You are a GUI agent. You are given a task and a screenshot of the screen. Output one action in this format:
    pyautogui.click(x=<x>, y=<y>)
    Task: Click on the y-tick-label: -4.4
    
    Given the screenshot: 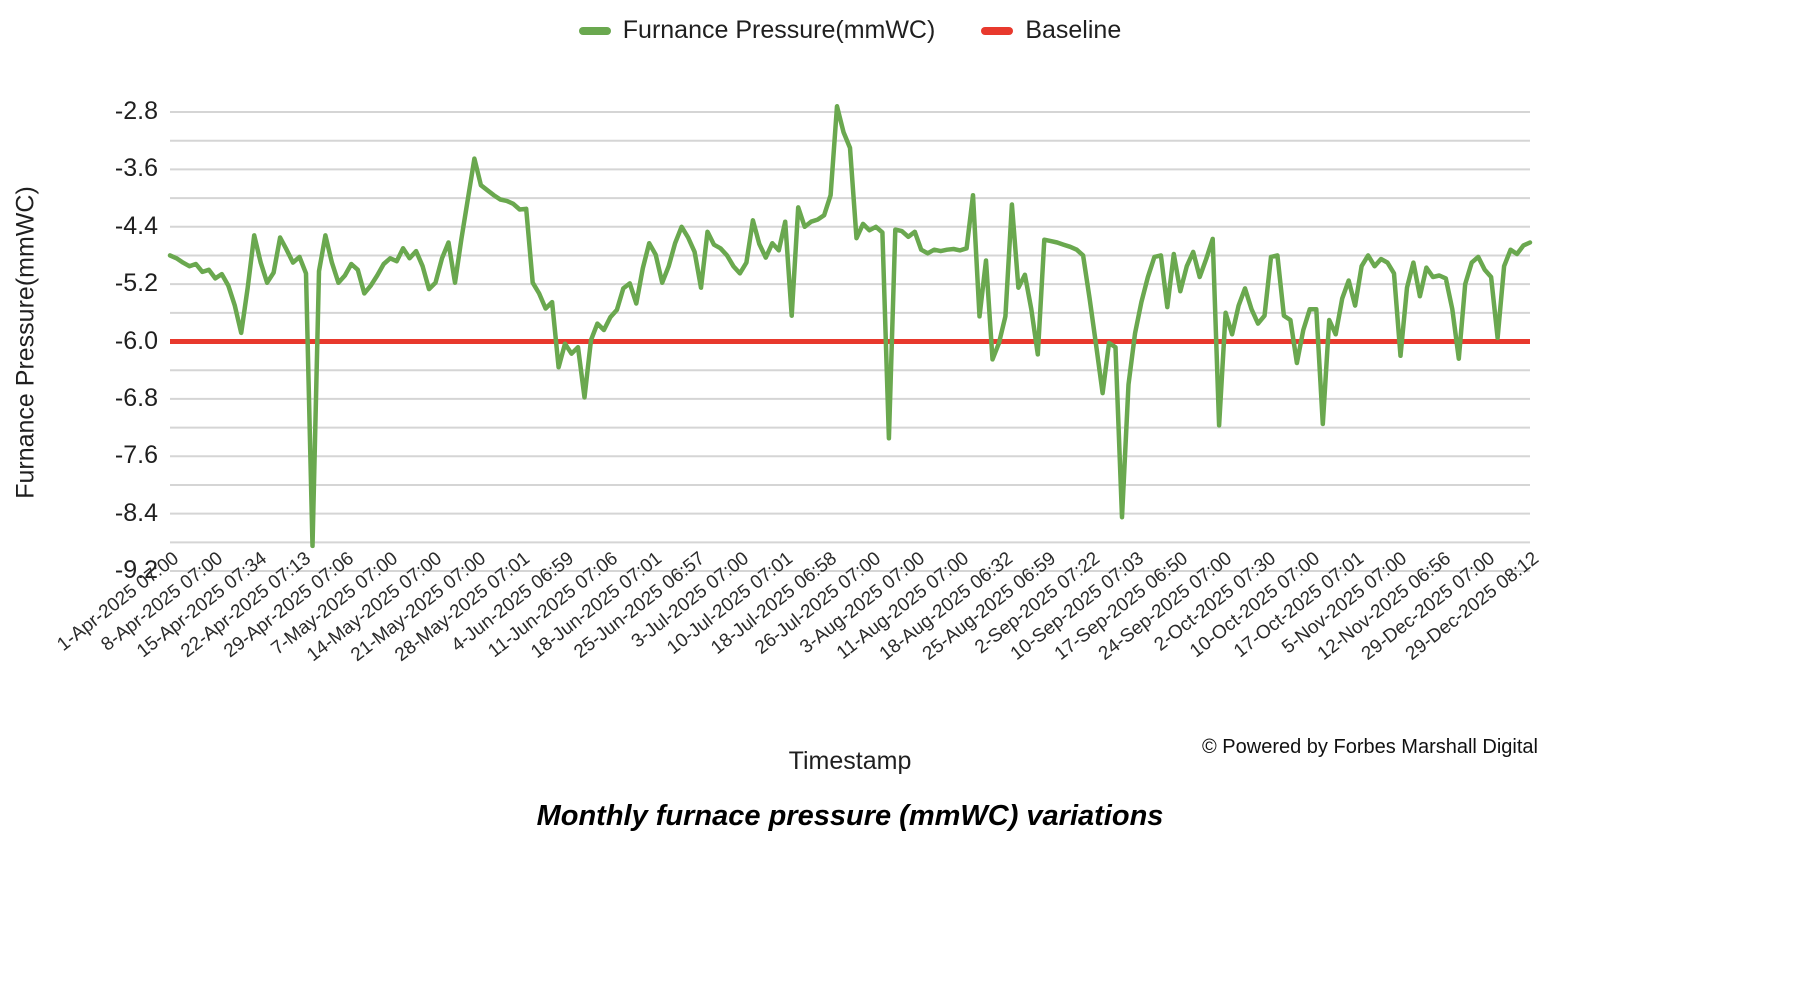 What is the action you would take?
    pyautogui.click(x=136, y=225)
    